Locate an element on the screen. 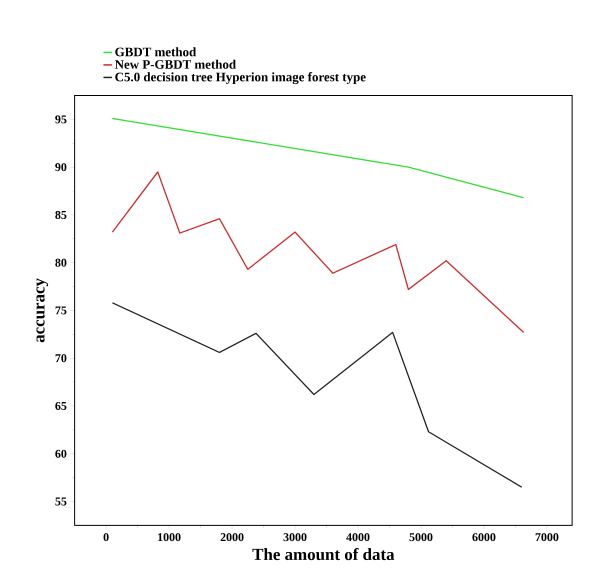 The image size is (597, 587). y-tick-label: 55 is located at coordinates (60, 501).